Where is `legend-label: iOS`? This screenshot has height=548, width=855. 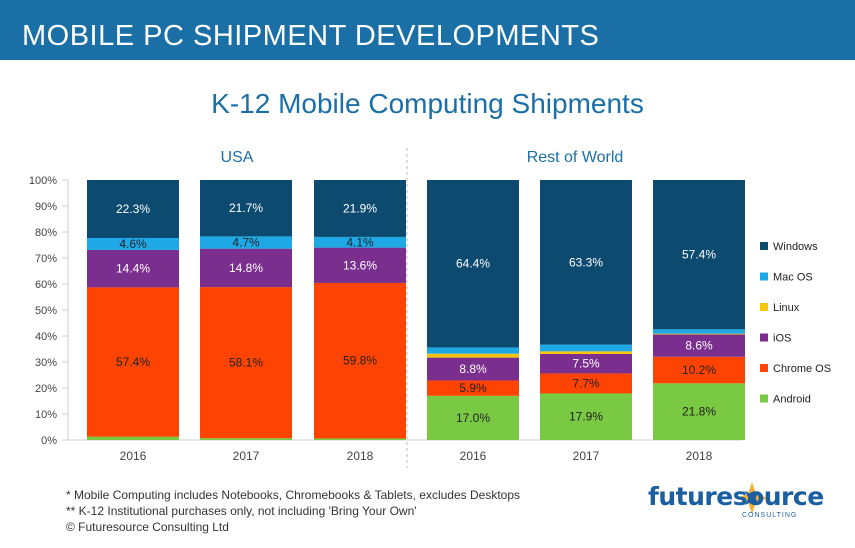
legend-label: iOS is located at coordinates (782, 339).